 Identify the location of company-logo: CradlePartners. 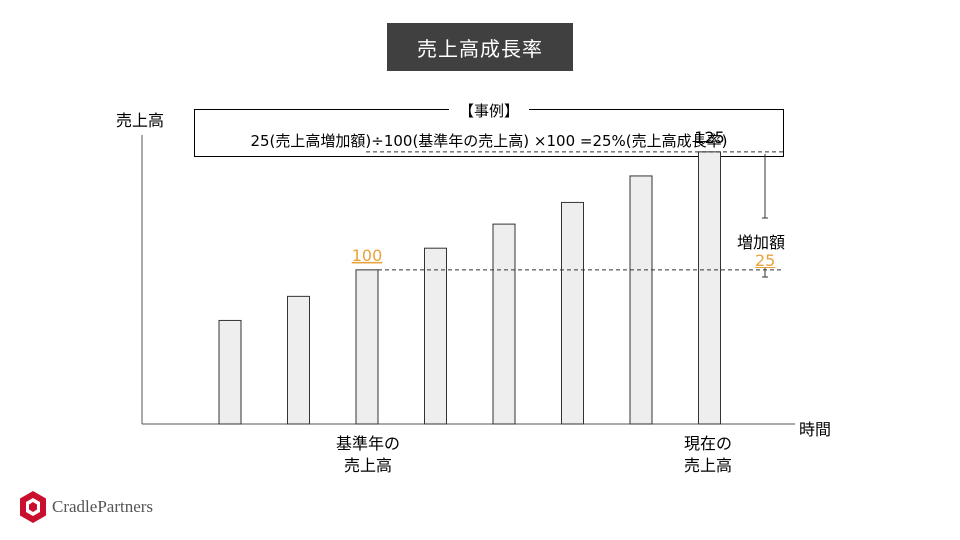
(85, 507).